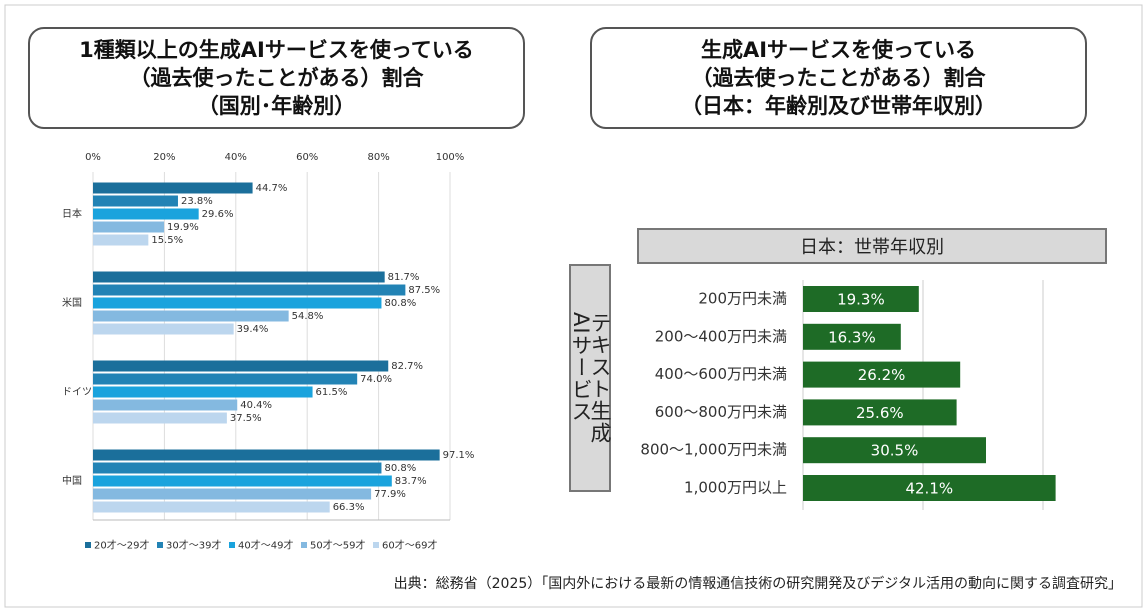 The height and width of the screenshot is (613, 1147). I want to click on value-label: 19.3%, so click(861, 300).